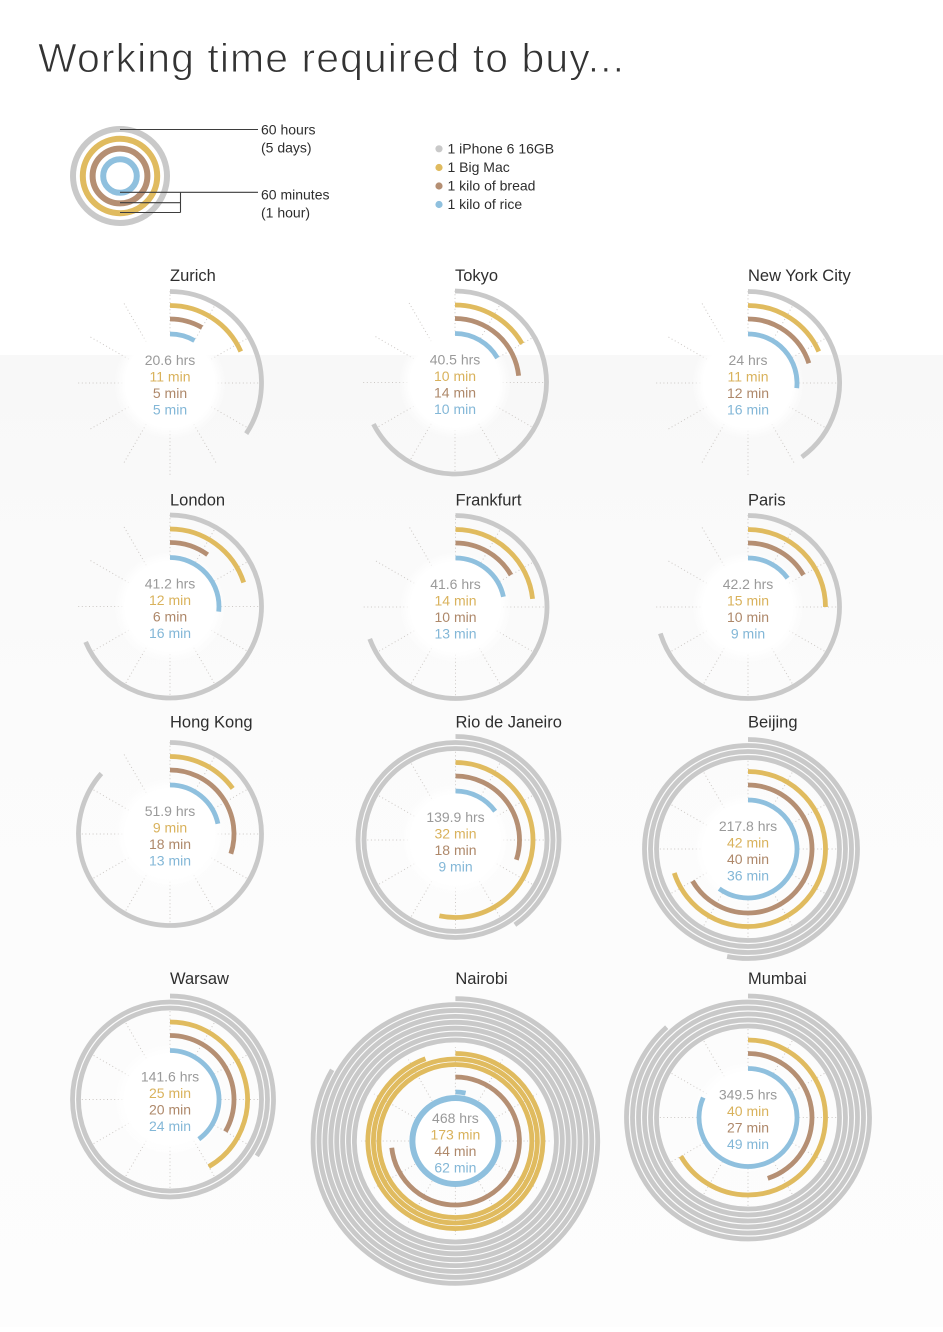 The height and width of the screenshot is (1332, 943). I want to click on svg-text: (1 hour), so click(285, 213).